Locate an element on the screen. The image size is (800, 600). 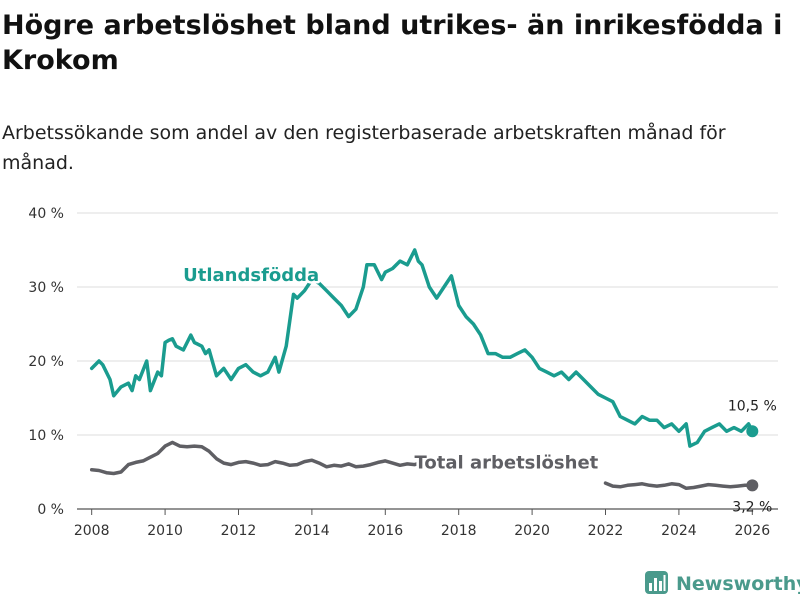
x-tick-label: 2026 is located at coordinates (752, 531).